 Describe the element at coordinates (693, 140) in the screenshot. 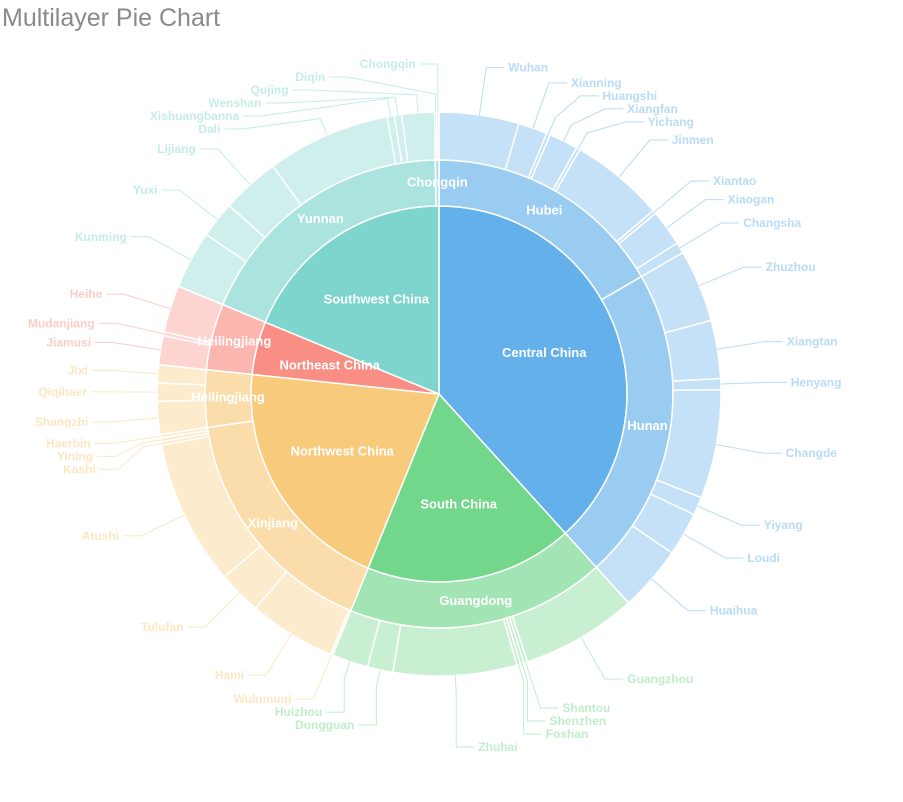

I see `city-label-jinmen: Jinmen` at that location.